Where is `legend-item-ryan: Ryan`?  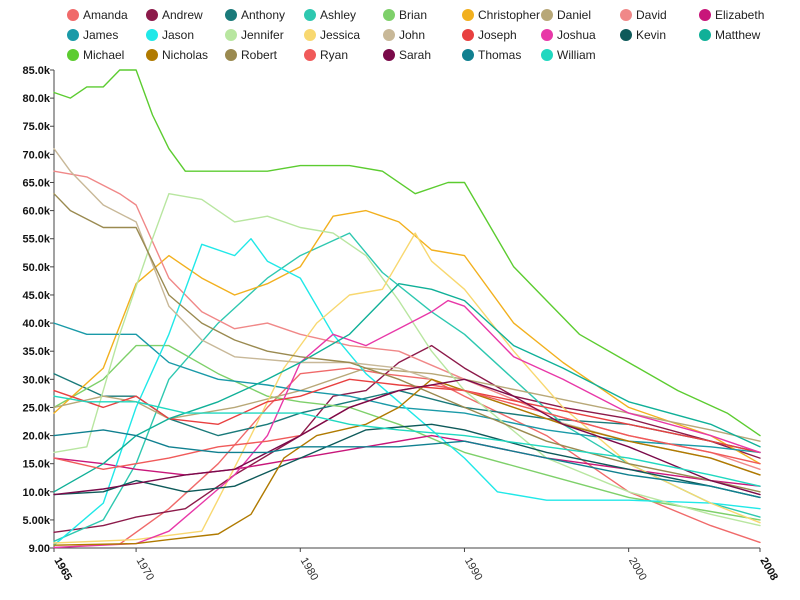
legend-item-ryan: Ryan is located at coordinates (326, 55).